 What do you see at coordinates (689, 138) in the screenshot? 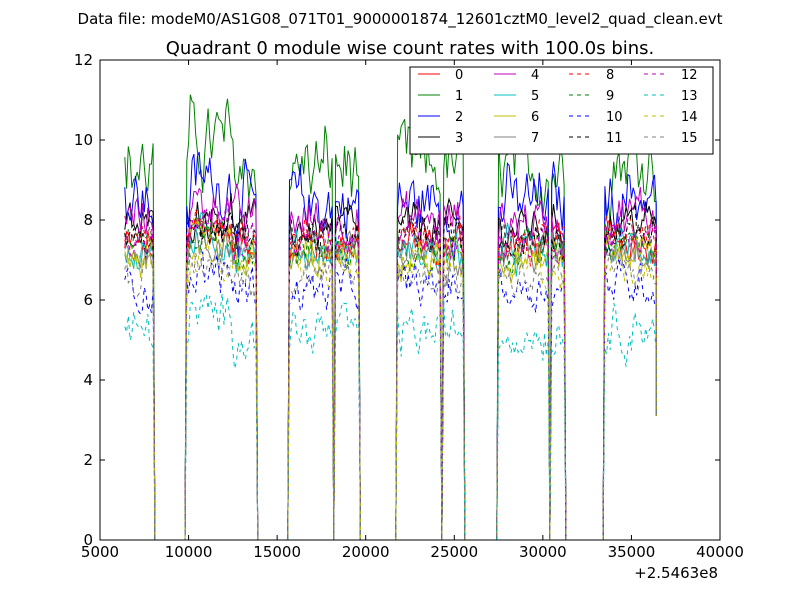
I see `legend-label-15: 15` at bounding box center [689, 138].